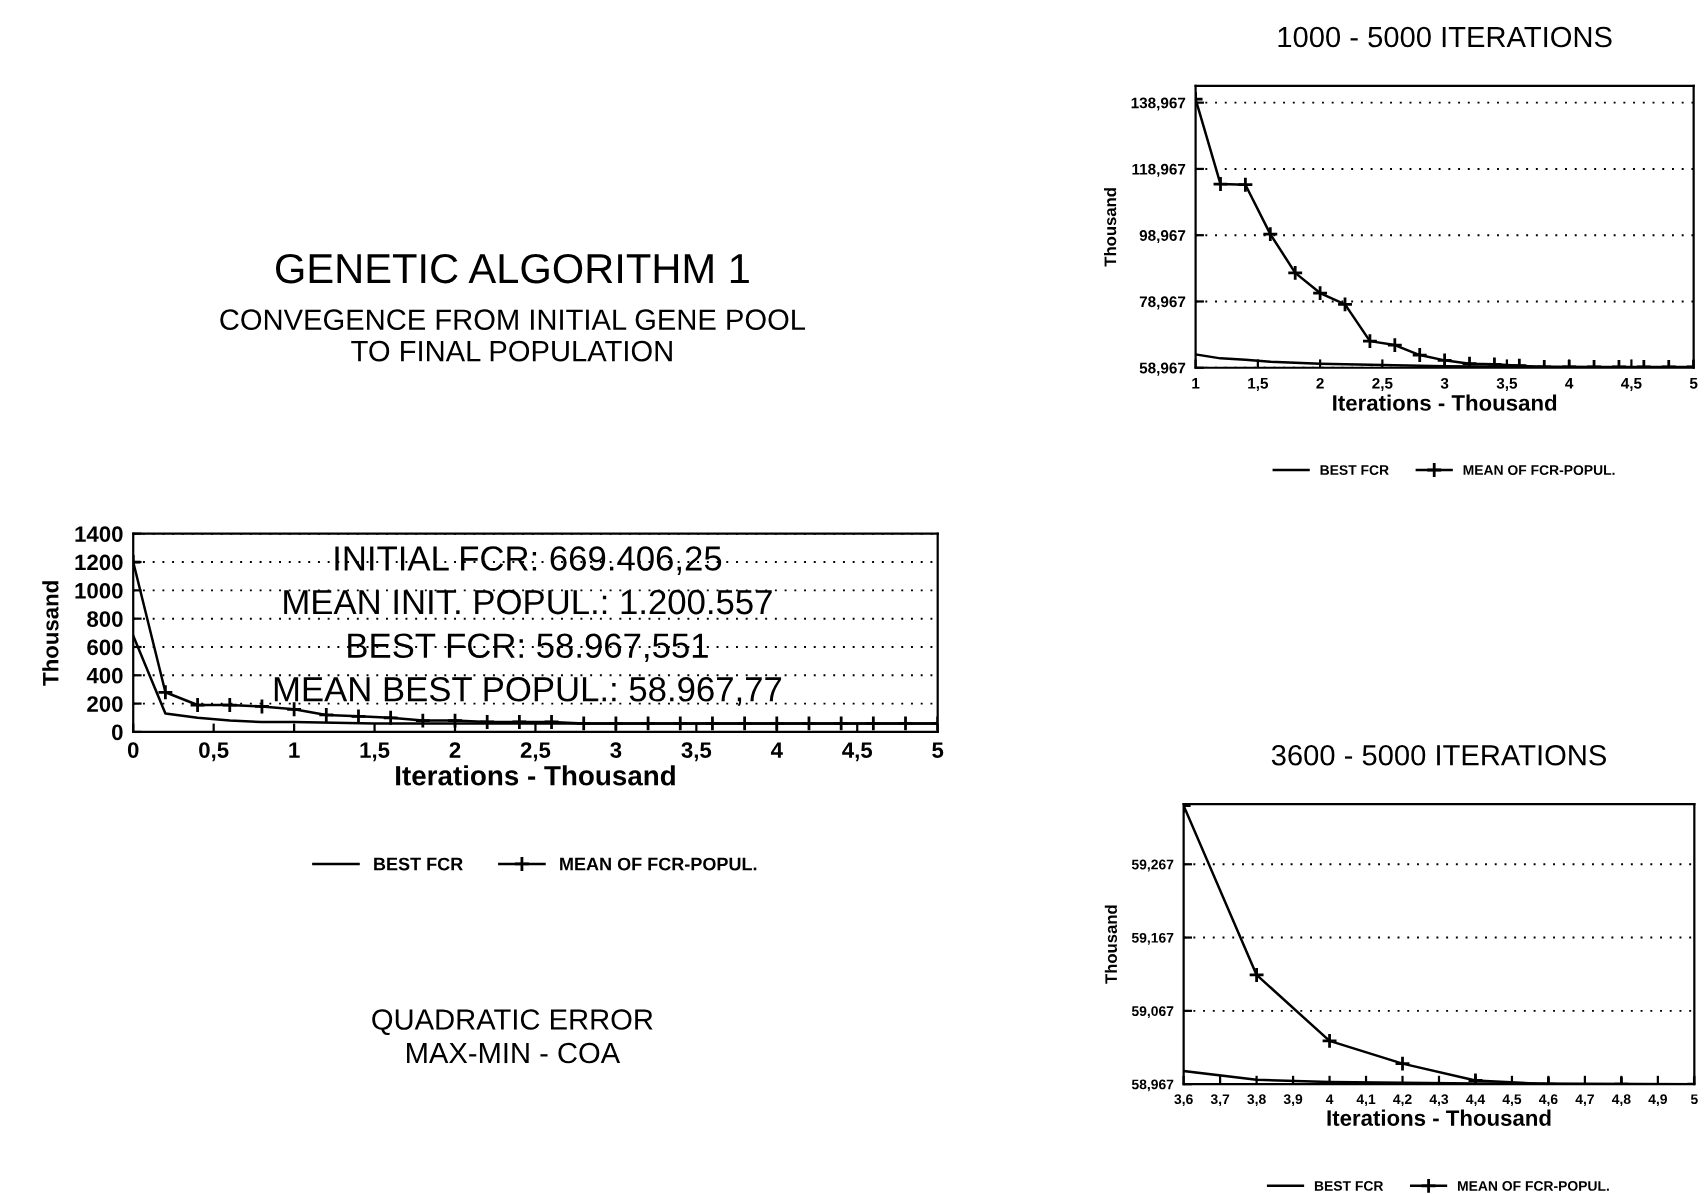 This screenshot has width=1708, height=1194. What do you see at coordinates (418, 864) in the screenshot?
I see `legend-label: BEST FCR` at bounding box center [418, 864].